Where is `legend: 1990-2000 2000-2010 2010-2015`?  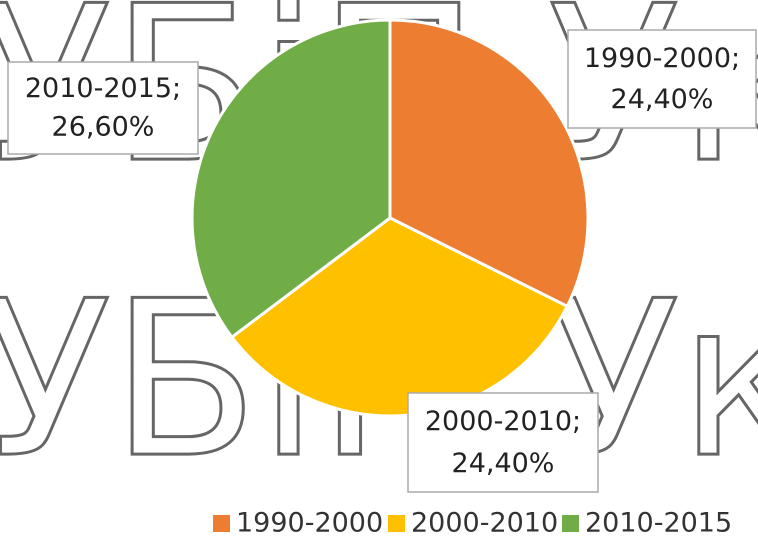
legend: 1990-2000 2000-2010 2010-2015 is located at coordinates (472, 523).